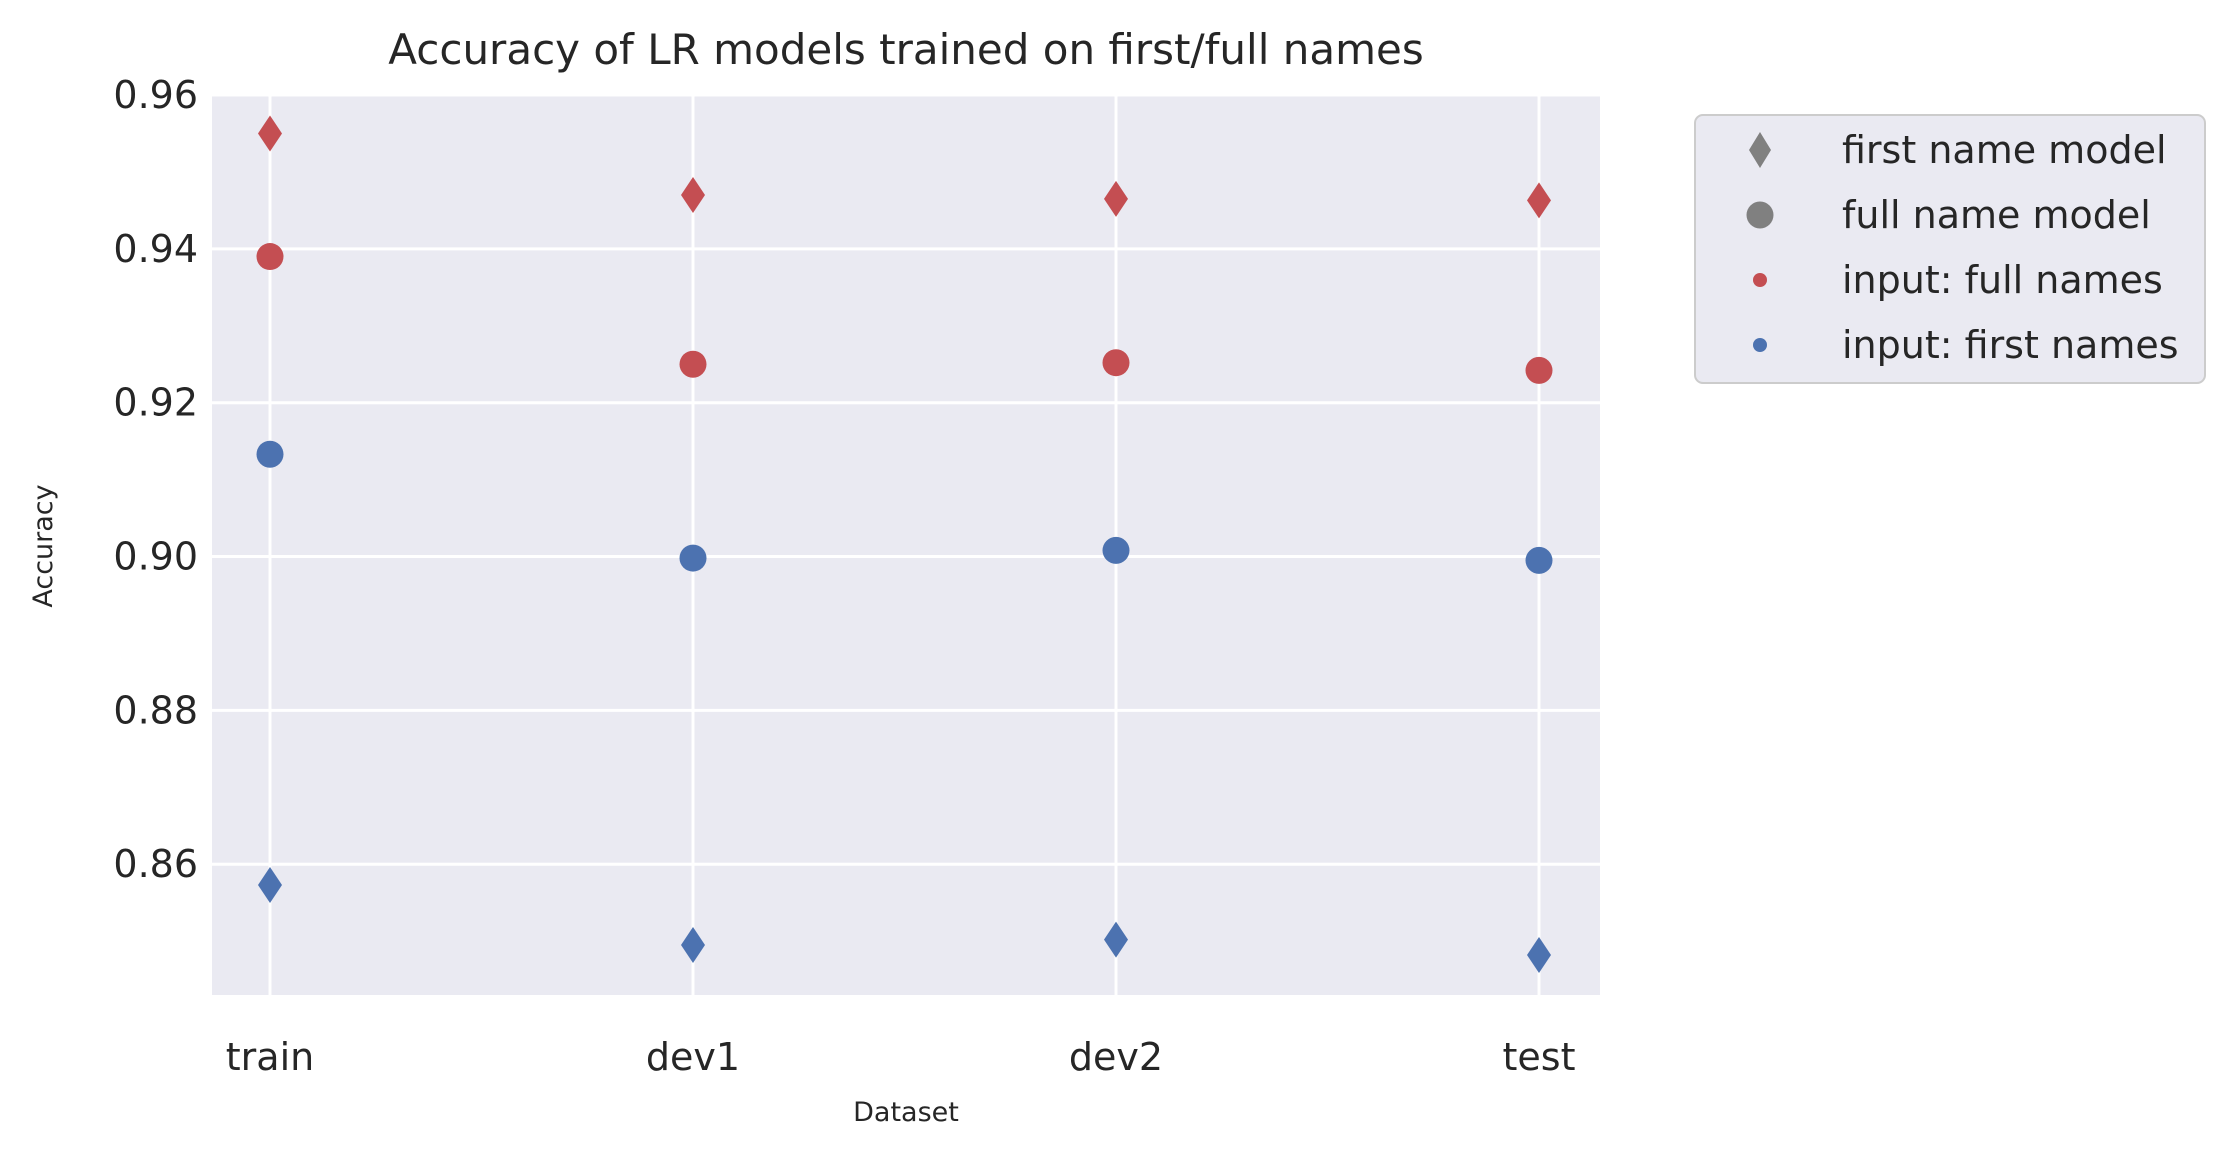  Describe the element at coordinates (43, 545) in the screenshot. I see `y-axis-label: Accuracy` at that location.